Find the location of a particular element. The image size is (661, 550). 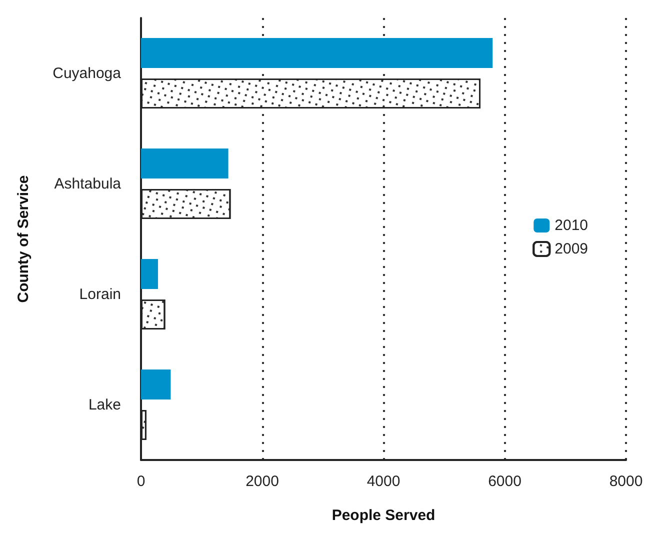

x-tick-label: 4000 is located at coordinates (383, 481).